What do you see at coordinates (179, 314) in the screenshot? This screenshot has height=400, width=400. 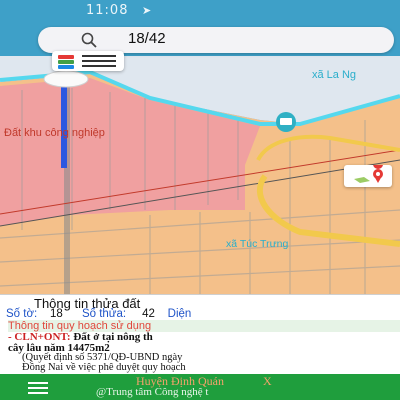 I see `area-label: Diện` at bounding box center [179, 314].